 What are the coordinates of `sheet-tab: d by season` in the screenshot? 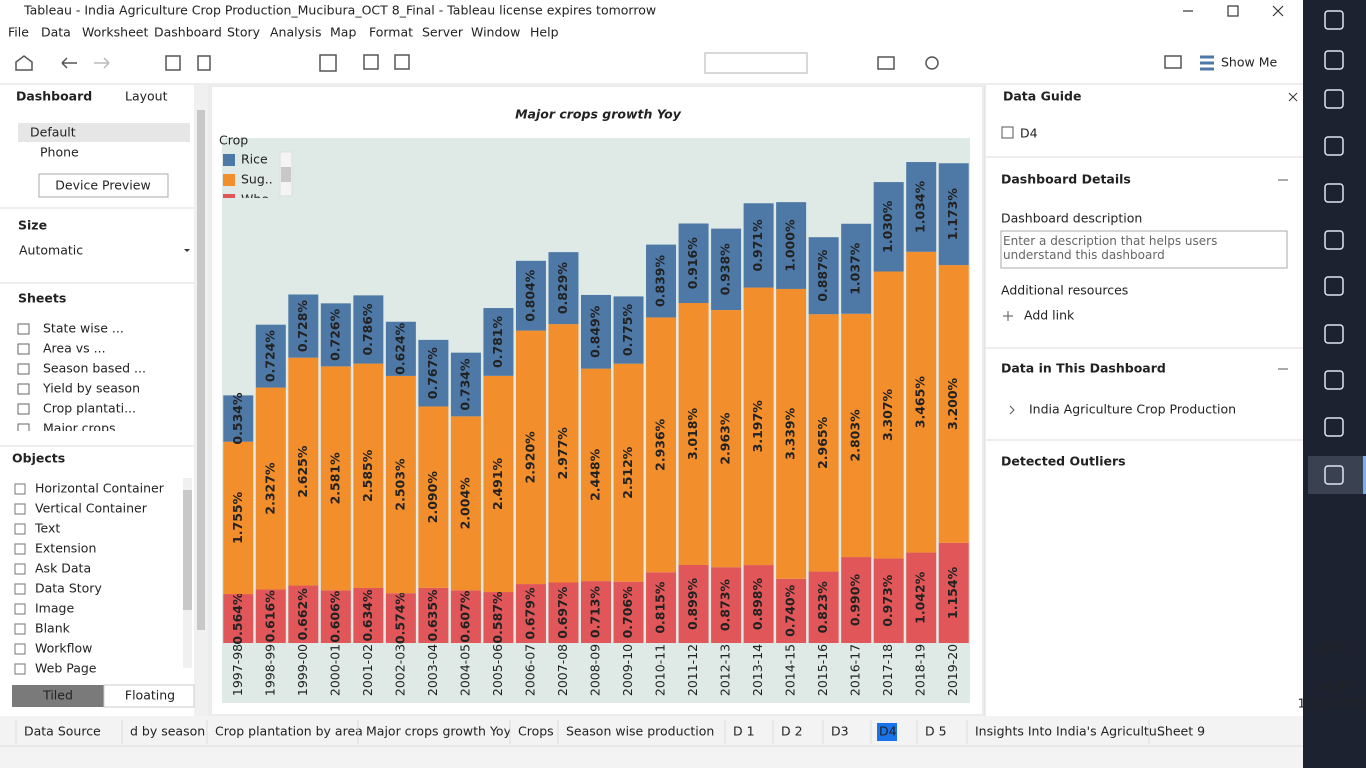 It's located at (167, 731).